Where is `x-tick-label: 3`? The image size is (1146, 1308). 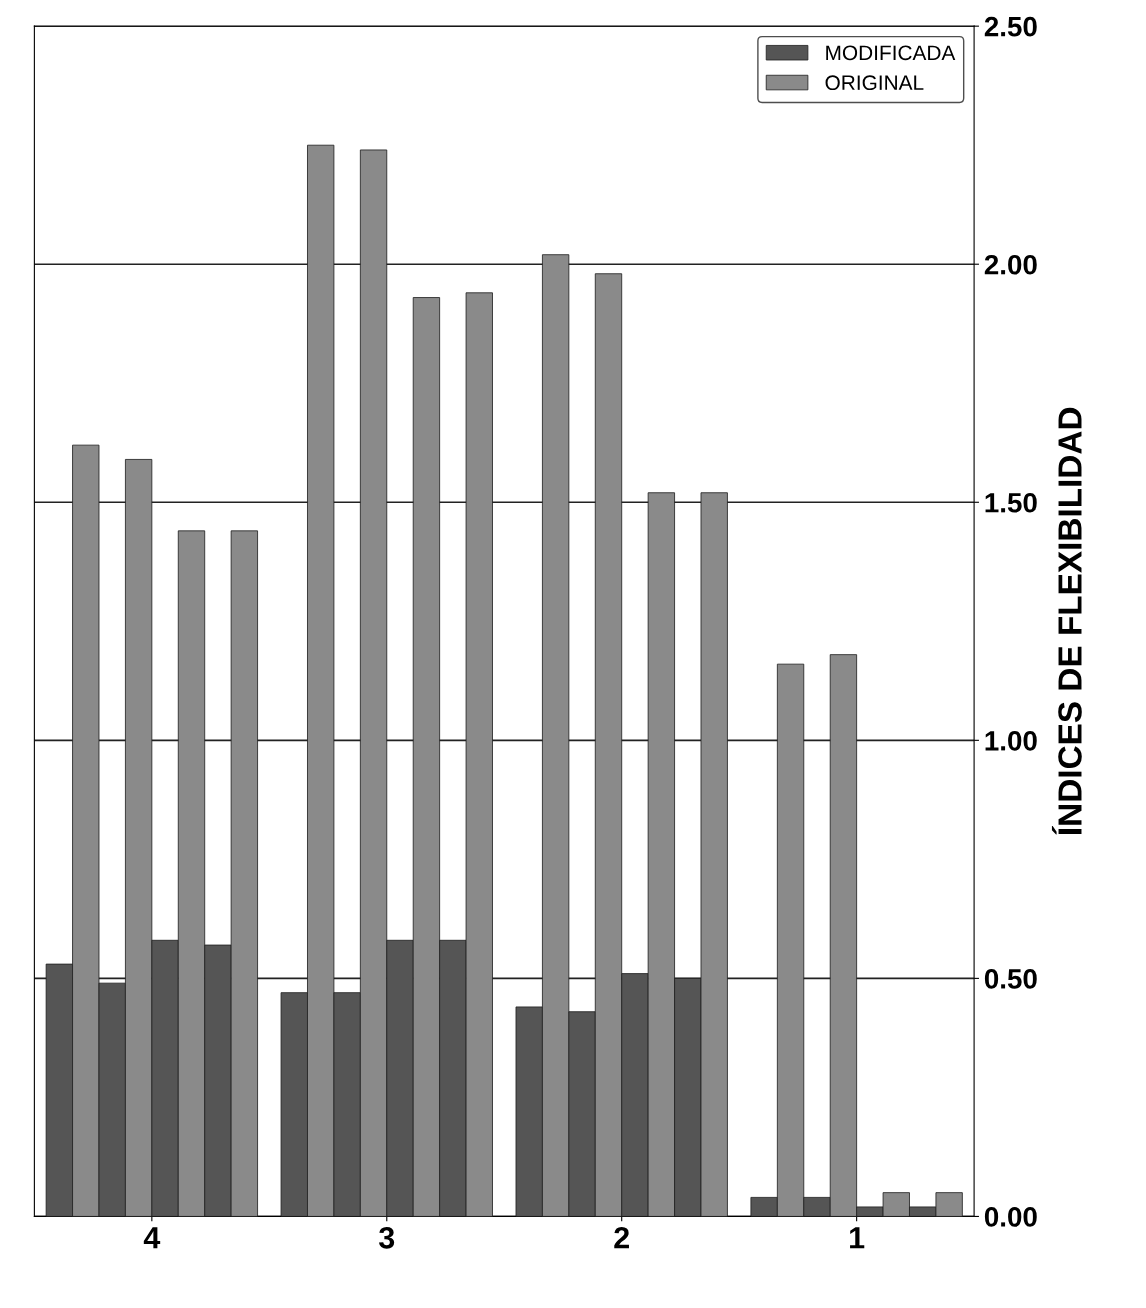 x-tick-label: 3 is located at coordinates (386, 1237).